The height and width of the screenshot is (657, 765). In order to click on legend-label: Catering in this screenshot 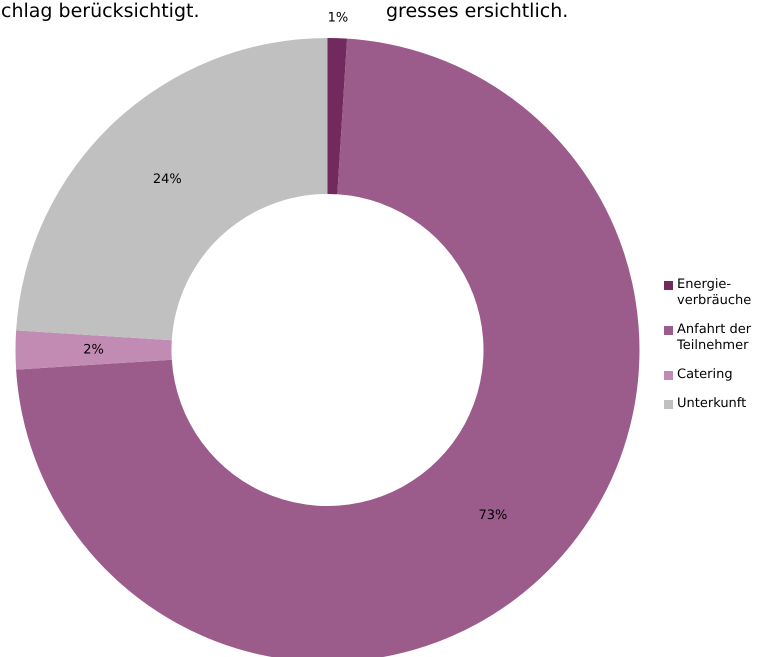, I will do `click(705, 375)`.